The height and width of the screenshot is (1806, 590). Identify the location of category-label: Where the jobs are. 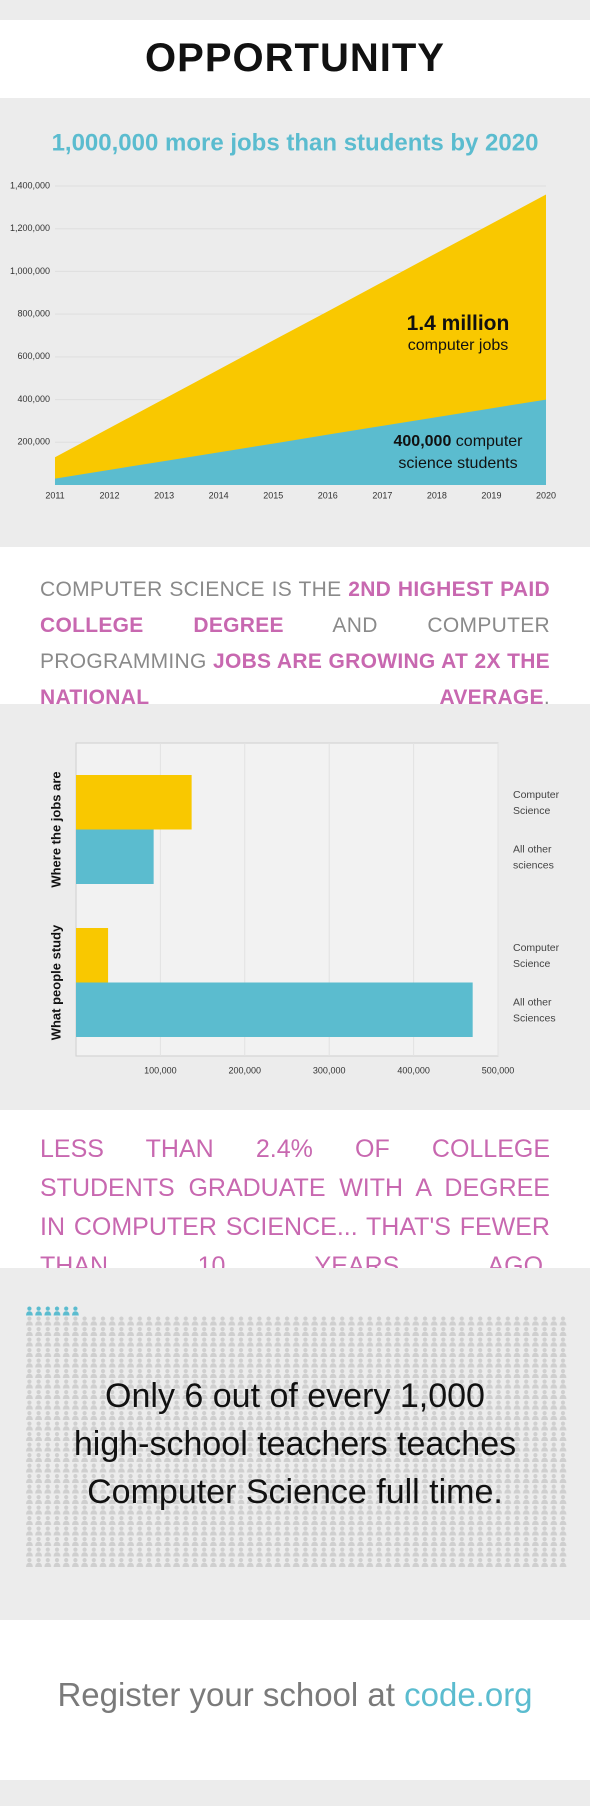
(55, 829).